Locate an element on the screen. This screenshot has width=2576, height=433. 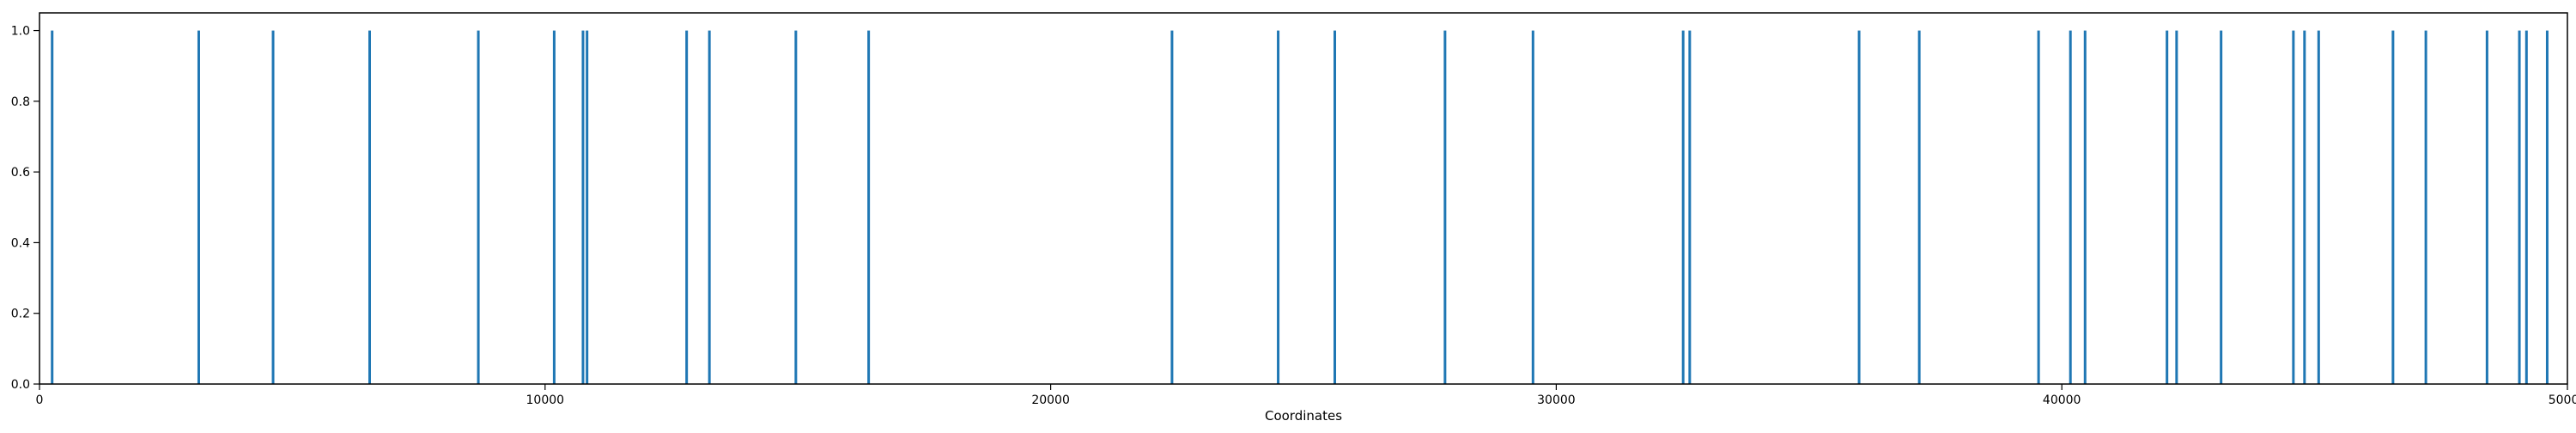
y-tick-label: 1.0 is located at coordinates (21, 32).